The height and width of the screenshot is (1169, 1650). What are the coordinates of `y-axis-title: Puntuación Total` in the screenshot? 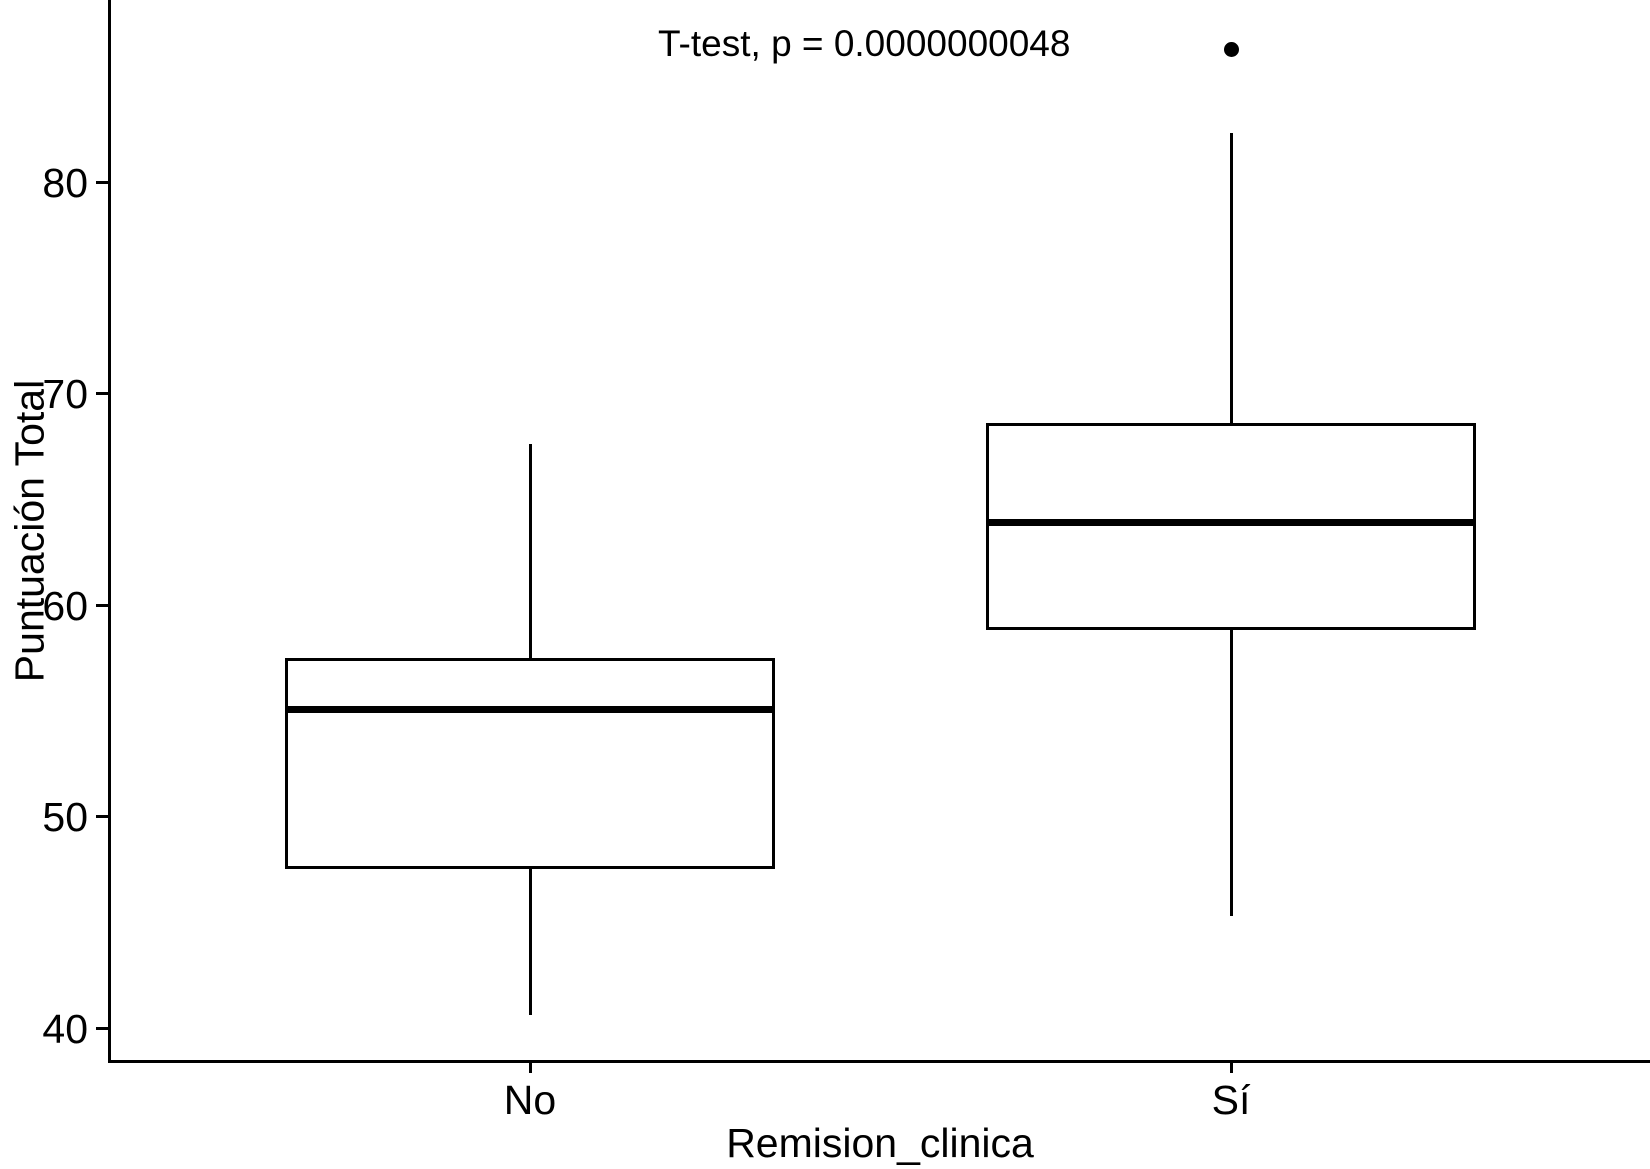 It's located at (29, 531).